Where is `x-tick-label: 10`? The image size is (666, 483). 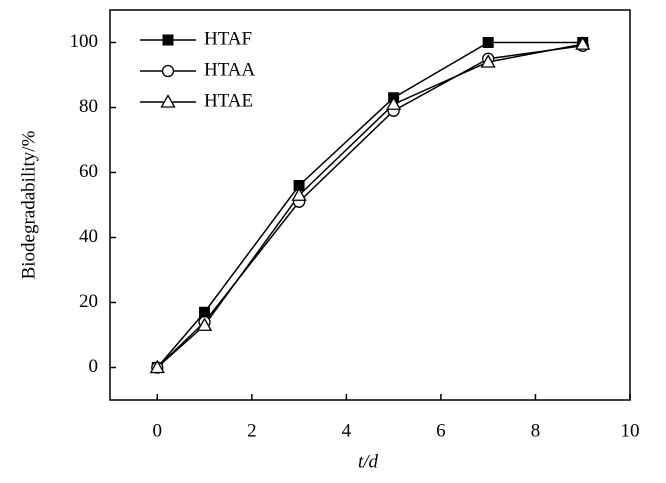 x-tick-label: 10 is located at coordinates (630, 430).